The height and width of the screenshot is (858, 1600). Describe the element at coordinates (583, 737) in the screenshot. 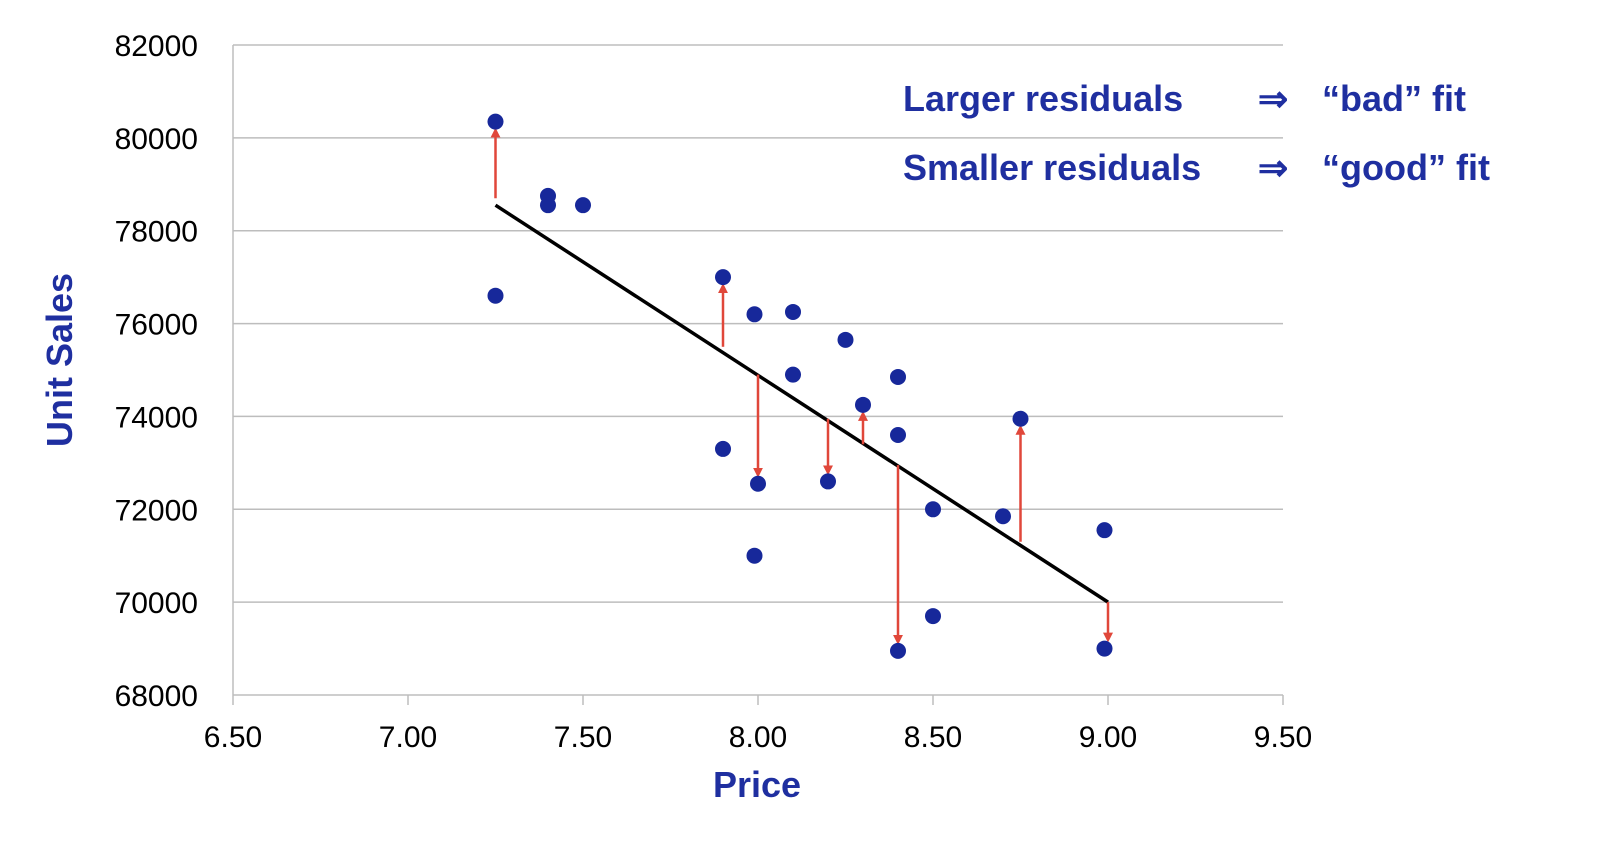

I see `x-tick-label: 7.50` at that location.